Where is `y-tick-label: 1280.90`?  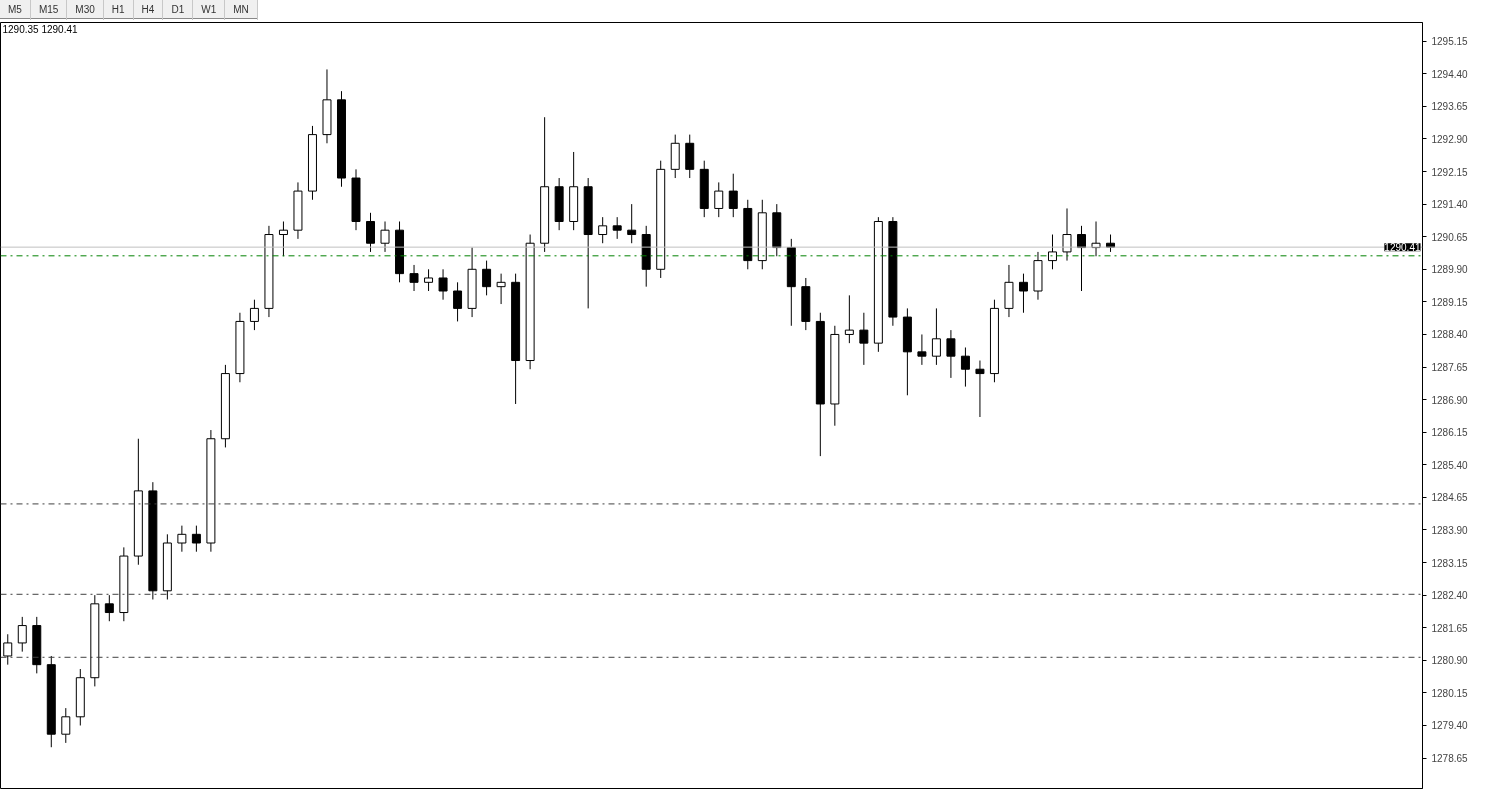
y-tick-label: 1280.90 is located at coordinates (1450, 661).